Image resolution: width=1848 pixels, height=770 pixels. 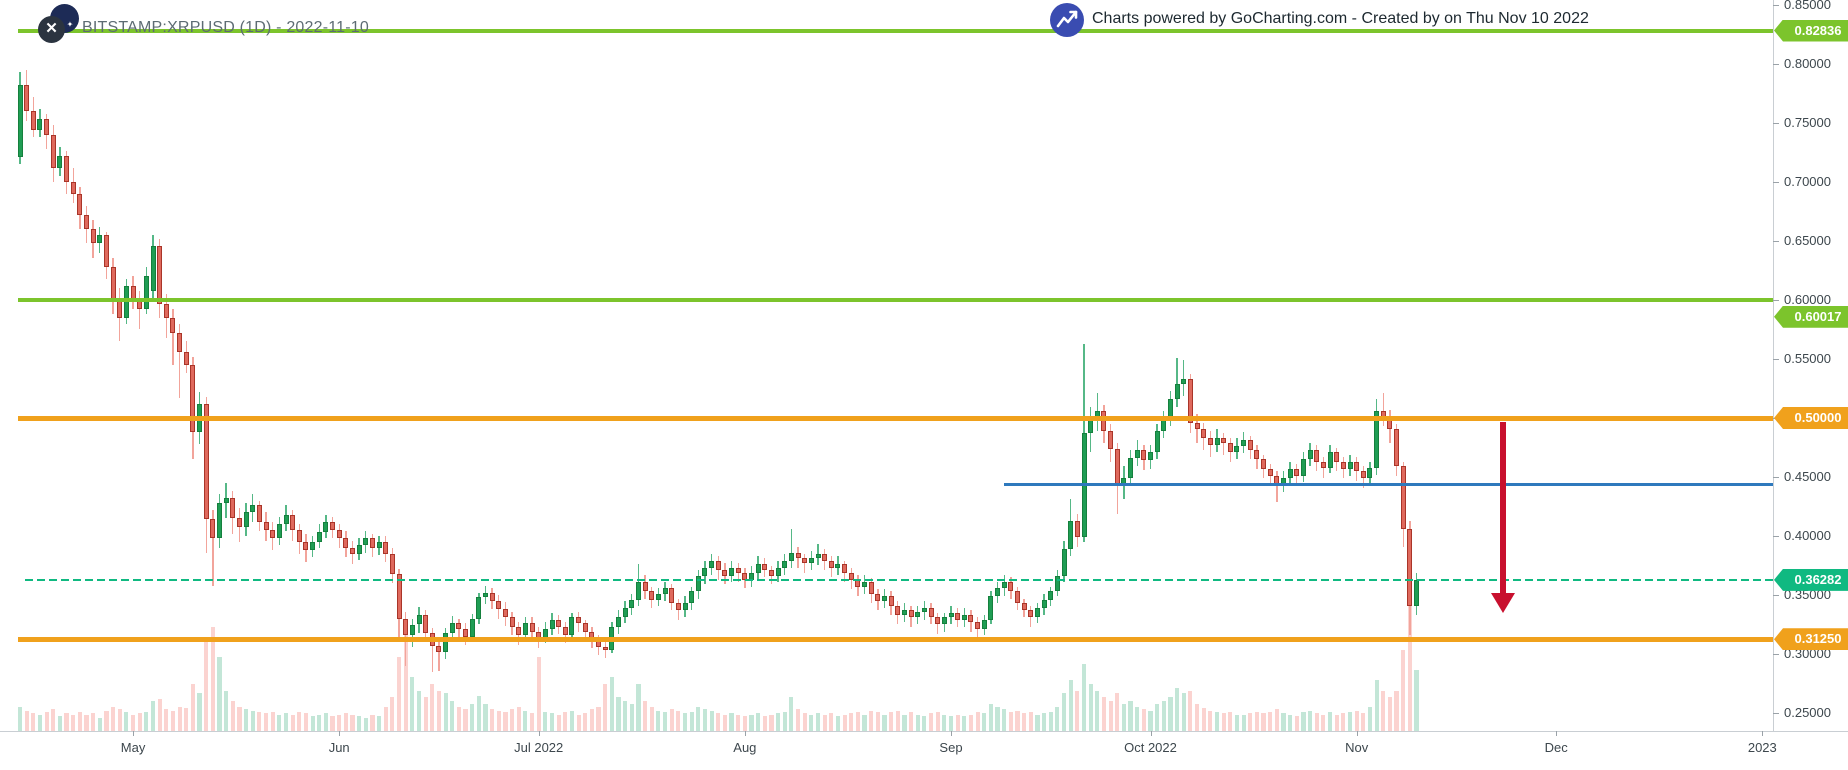 I want to click on time-axis-tick, so click(x=745, y=733).